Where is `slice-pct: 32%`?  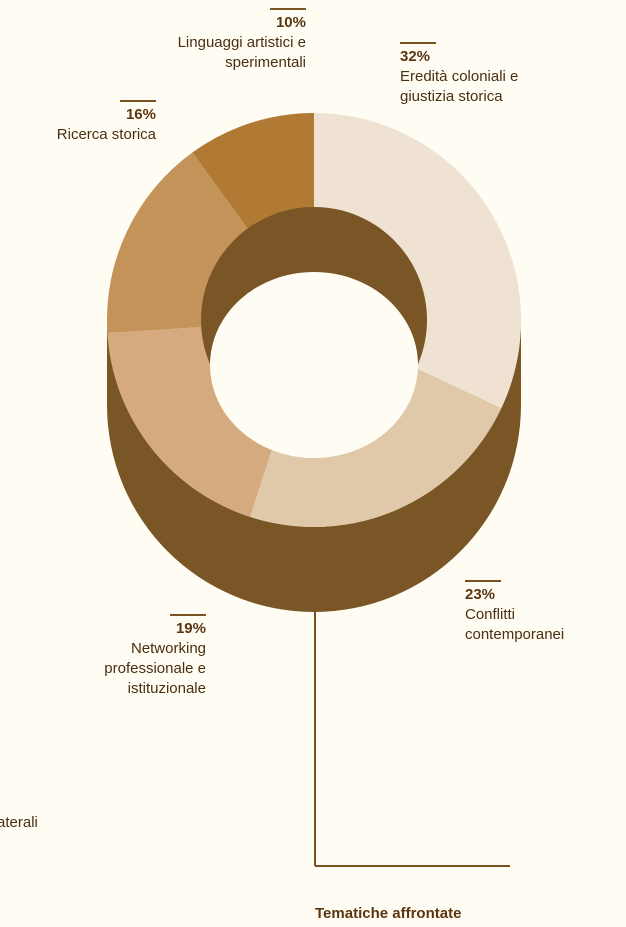
slice-pct: 32% is located at coordinates (415, 56).